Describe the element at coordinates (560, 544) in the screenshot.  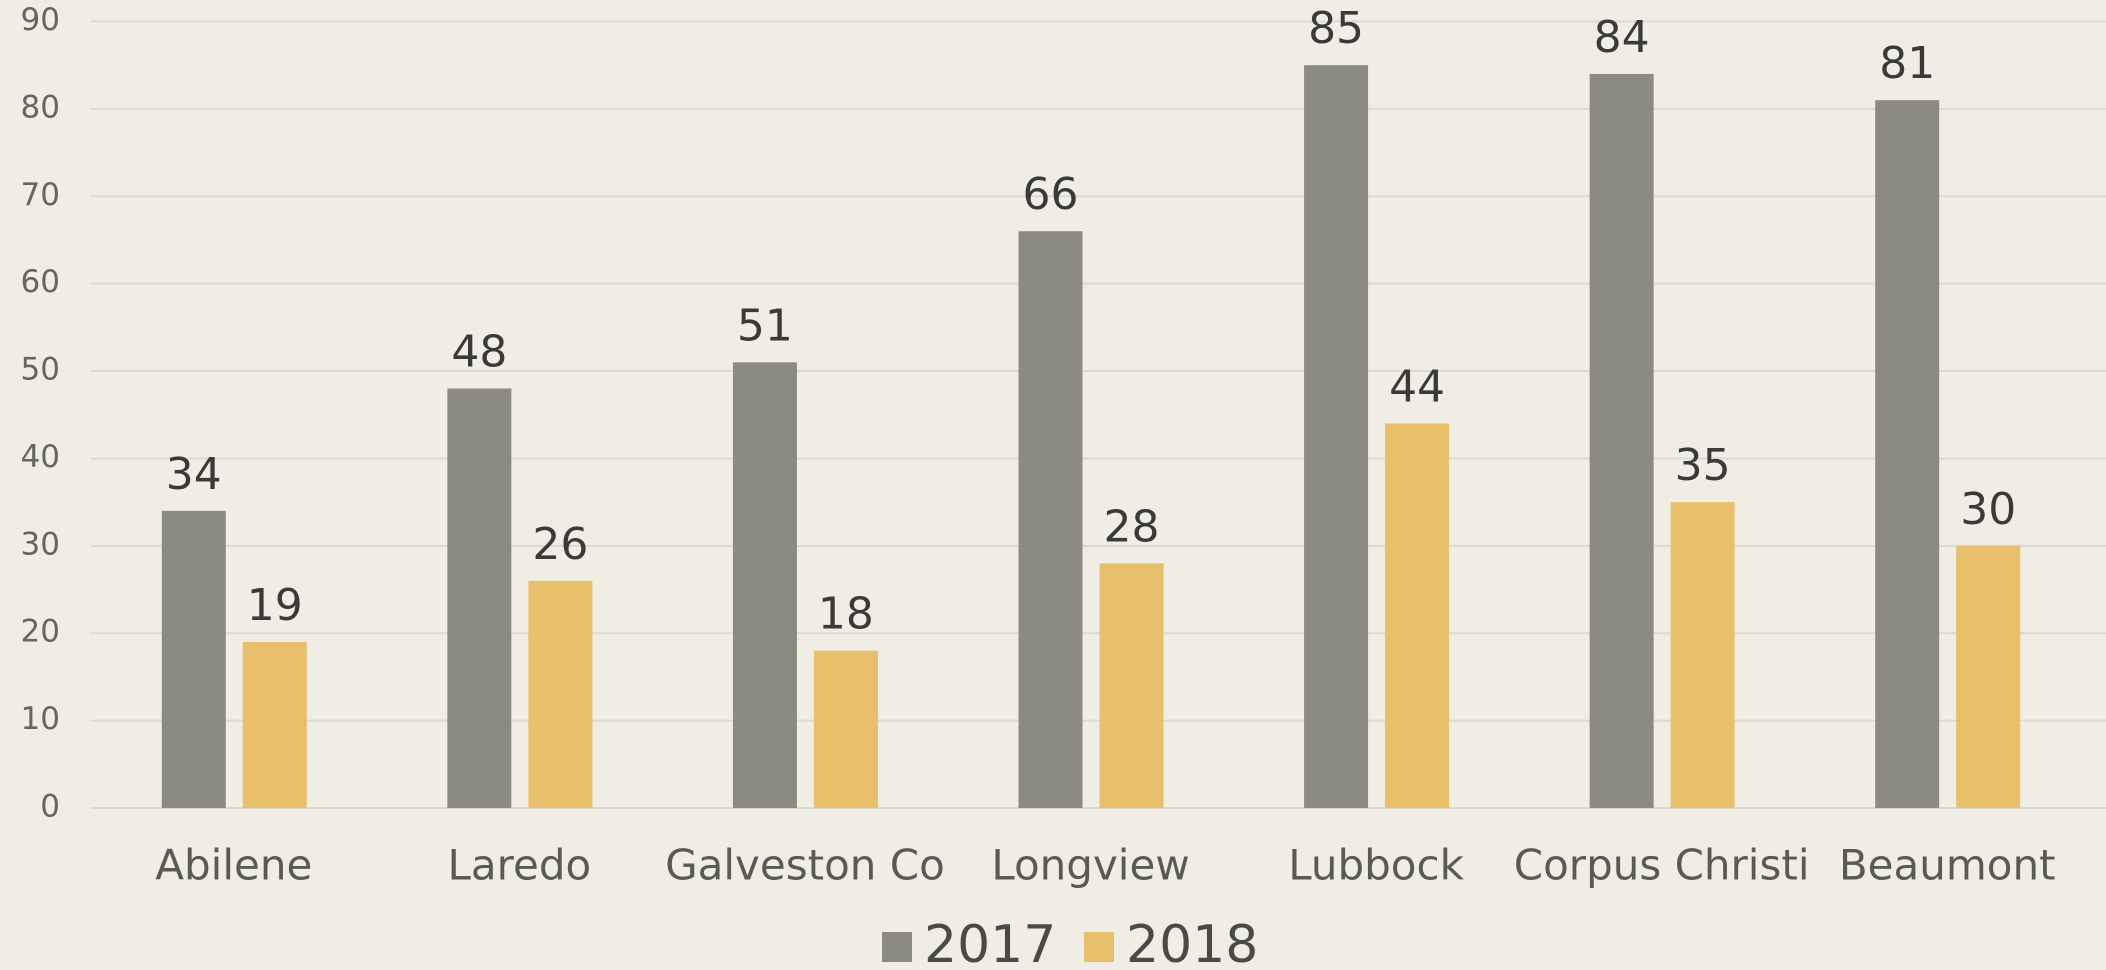
I see `data-label: 26` at that location.